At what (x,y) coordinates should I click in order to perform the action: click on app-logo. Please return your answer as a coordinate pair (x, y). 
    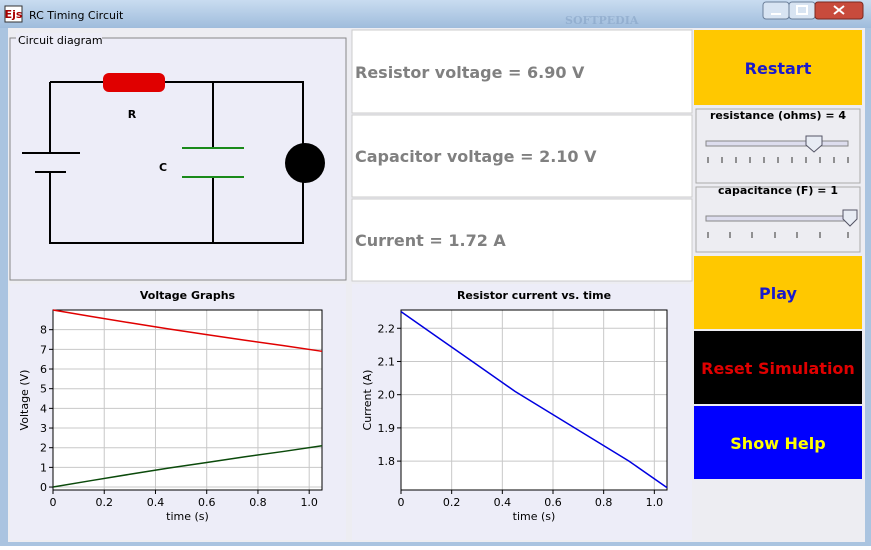
    Looking at the image, I should click on (13, 14).